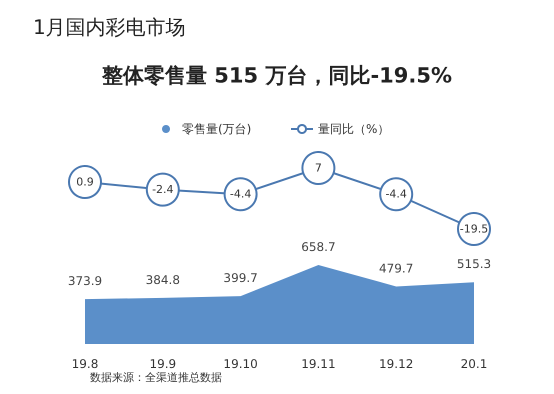 This screenshot has width=554, height=394. Describe the element at coordinates (474, 264) in the screenshot. I see `data-label: 515.3` at that location.